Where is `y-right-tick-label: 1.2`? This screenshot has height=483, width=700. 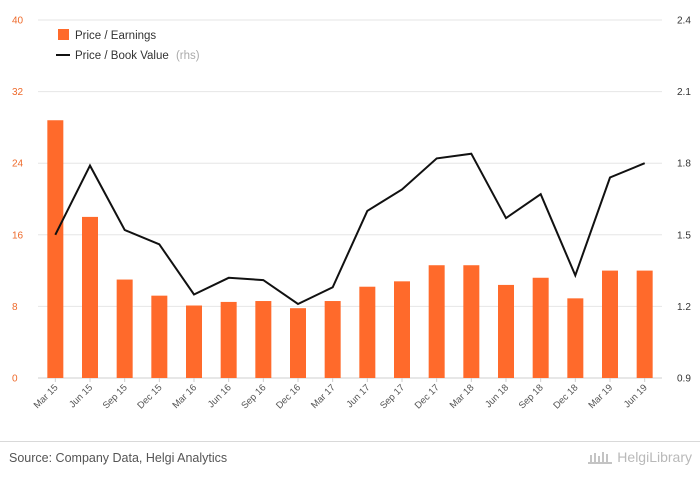
y-right-tick-label: 1.2 is located at coordinates (684, 307).